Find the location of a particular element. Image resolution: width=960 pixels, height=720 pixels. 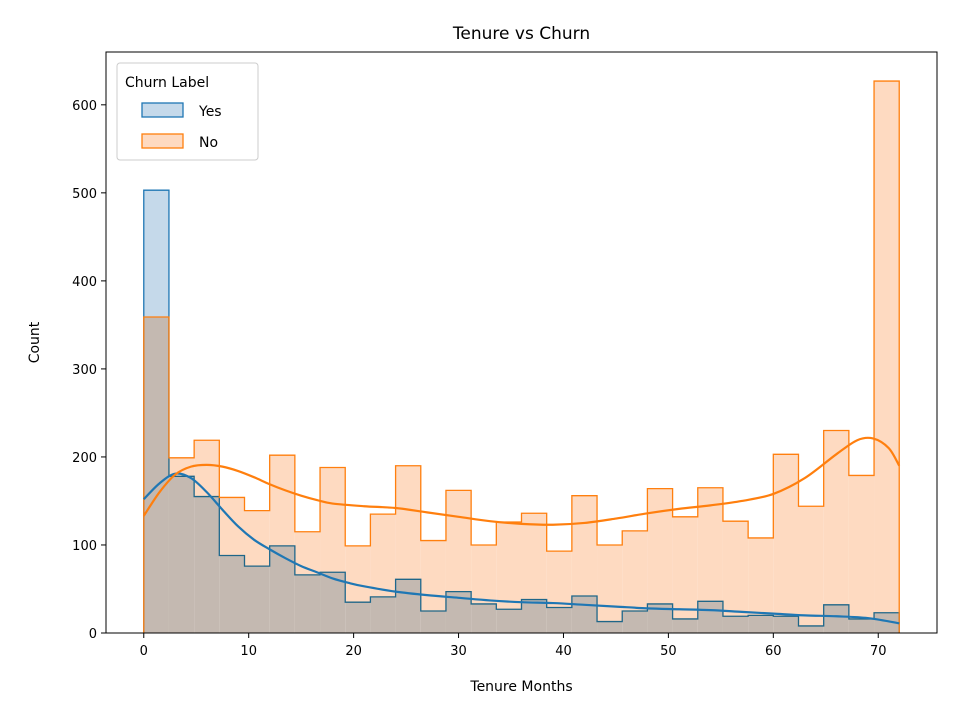

y-axis-ticks: 0 100 200 300 400 500 600 is located at coordinates (89, 370).